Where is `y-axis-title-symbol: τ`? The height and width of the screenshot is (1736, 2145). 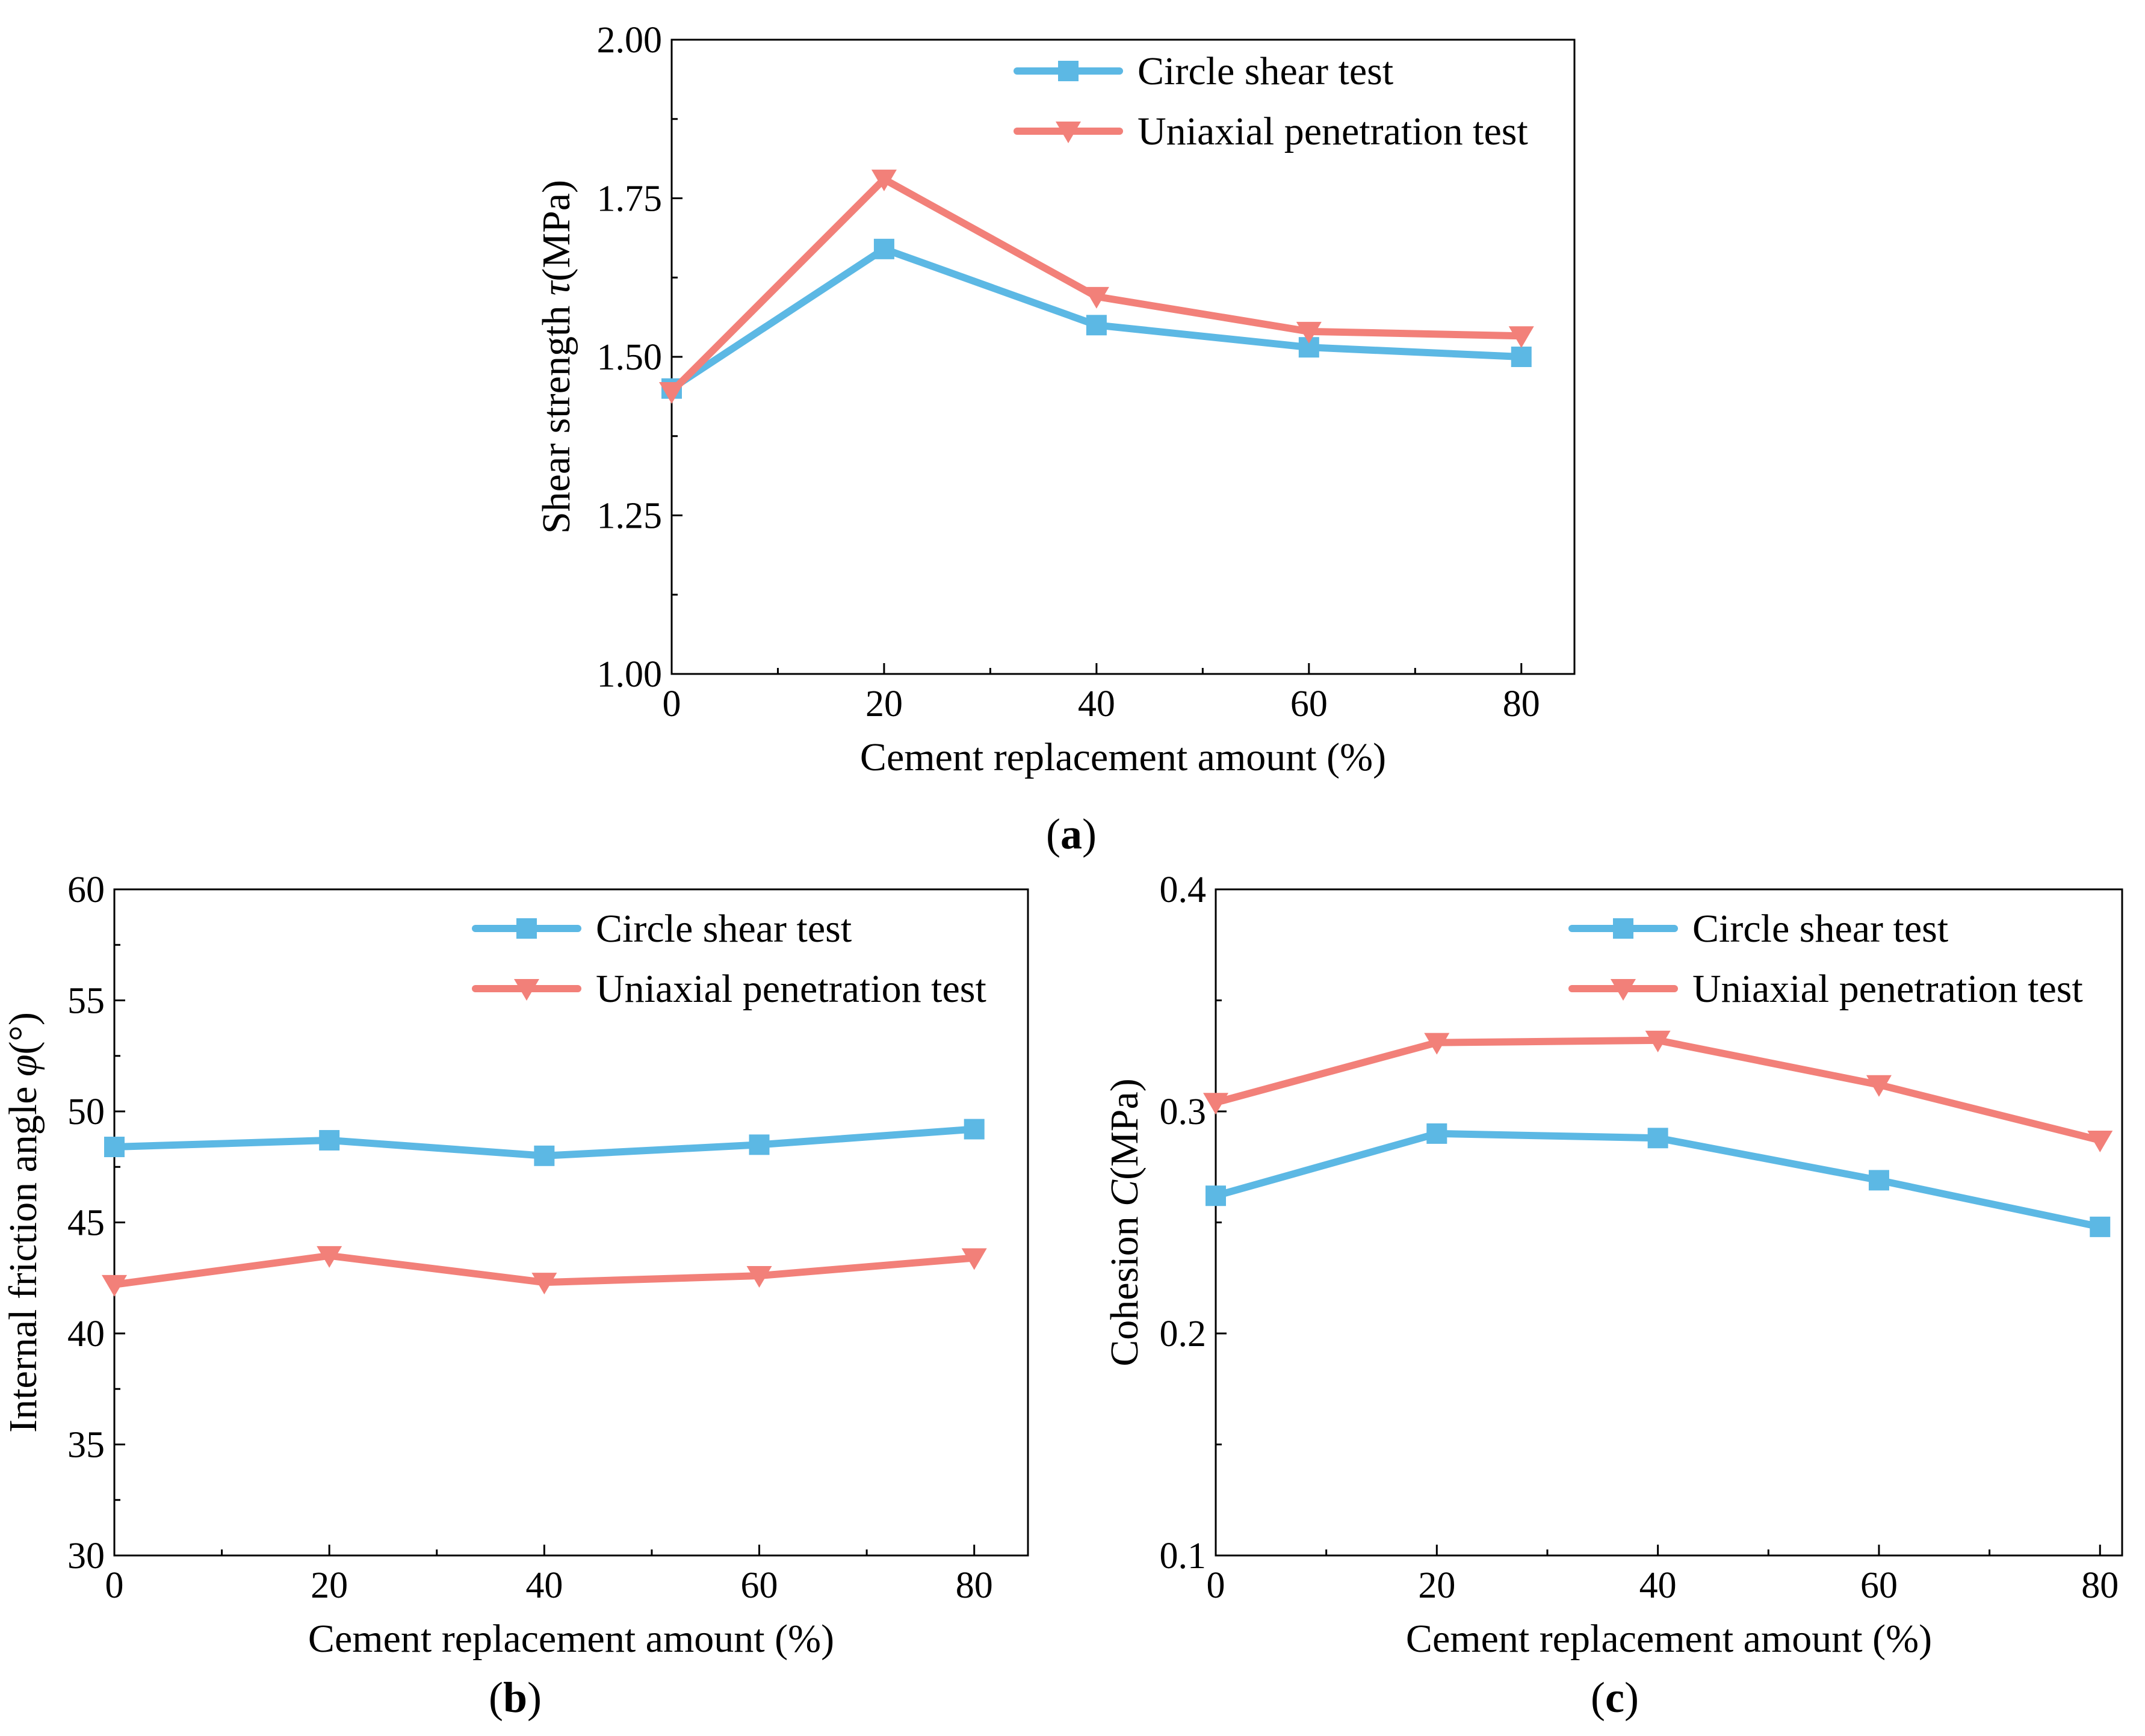
y-axis-title-symbol: τ is located at coordinates (556, 287).